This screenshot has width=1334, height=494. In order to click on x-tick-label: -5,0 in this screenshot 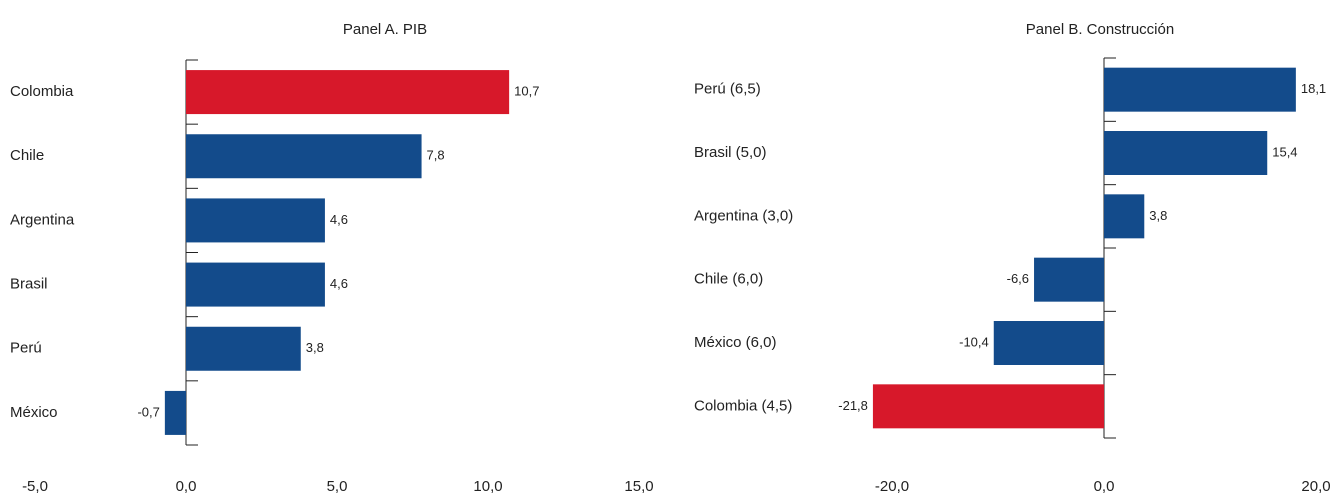, I will do `click(35, 486)`.